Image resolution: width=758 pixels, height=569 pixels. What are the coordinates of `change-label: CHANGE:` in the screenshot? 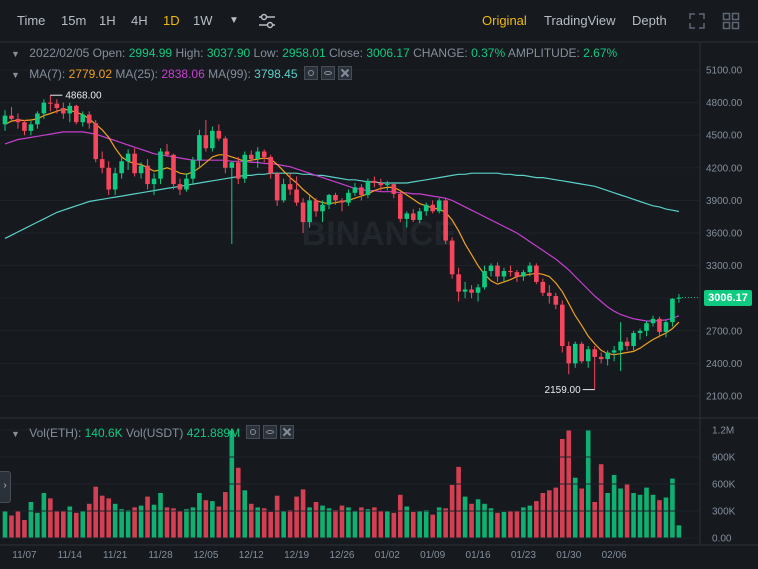 It's located at (440, 53).